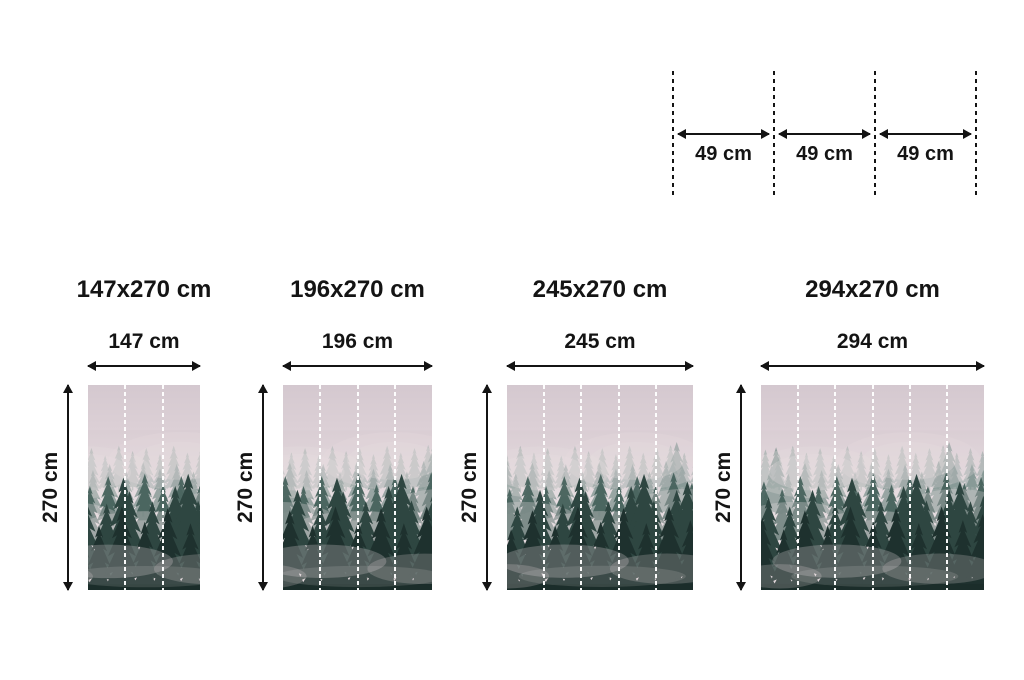  I want to click on size-block-245x270: 245x270 cm 245 cm 270 cm, so click(576, 435).